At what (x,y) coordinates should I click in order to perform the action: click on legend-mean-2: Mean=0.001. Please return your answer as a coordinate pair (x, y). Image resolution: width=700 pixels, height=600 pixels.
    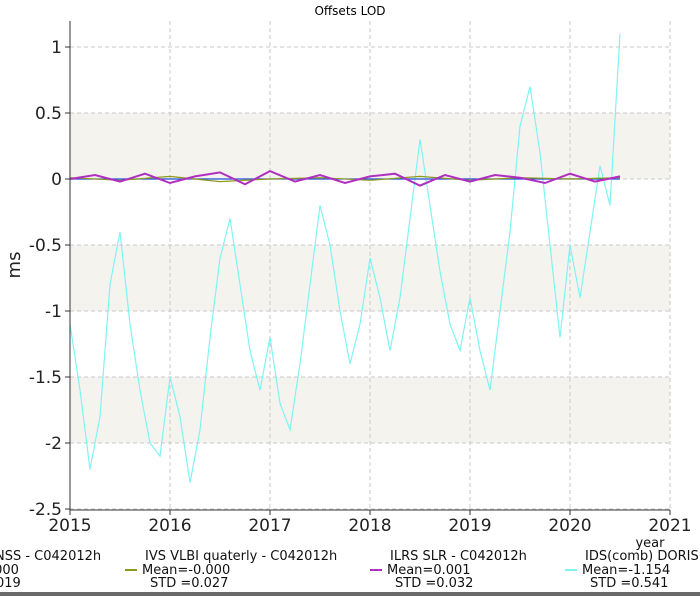
    Looking at the image, I should click on (429, 570).